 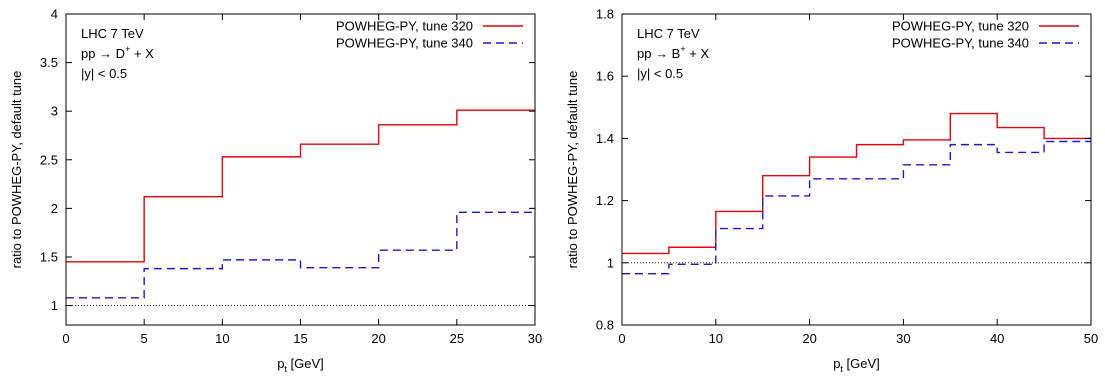 I want to click on x-tick-label: 40, so click(x=997, y=338).